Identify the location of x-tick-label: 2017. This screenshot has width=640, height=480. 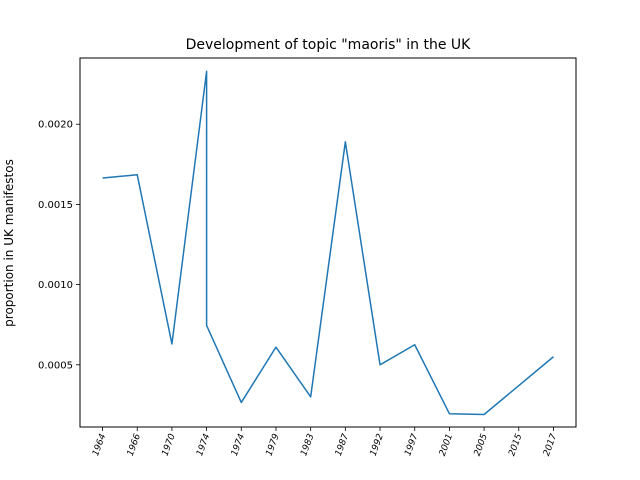
(550, 444).